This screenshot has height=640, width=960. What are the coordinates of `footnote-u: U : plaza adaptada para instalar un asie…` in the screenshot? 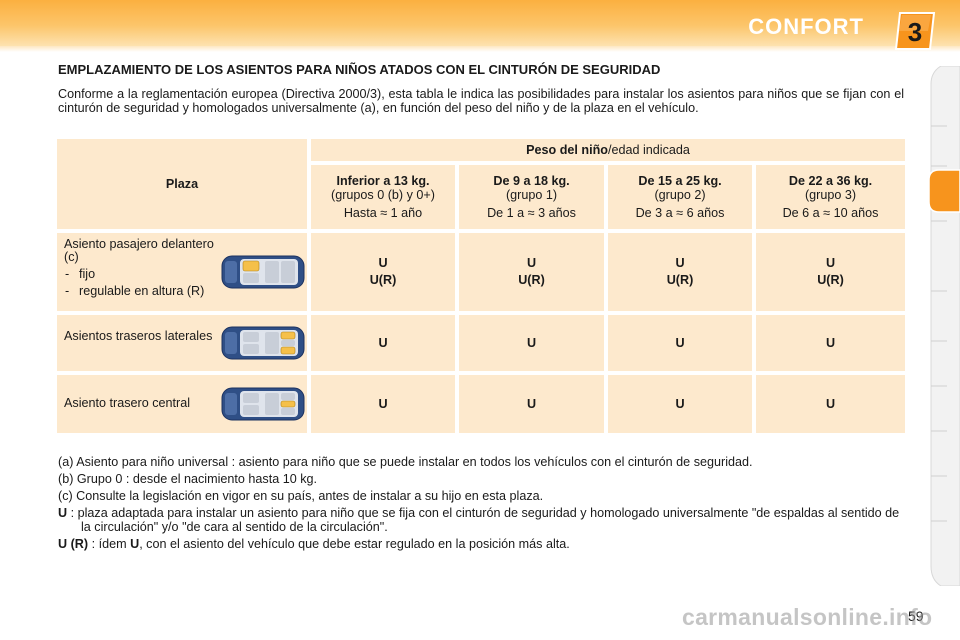 It's located at (482, 520).